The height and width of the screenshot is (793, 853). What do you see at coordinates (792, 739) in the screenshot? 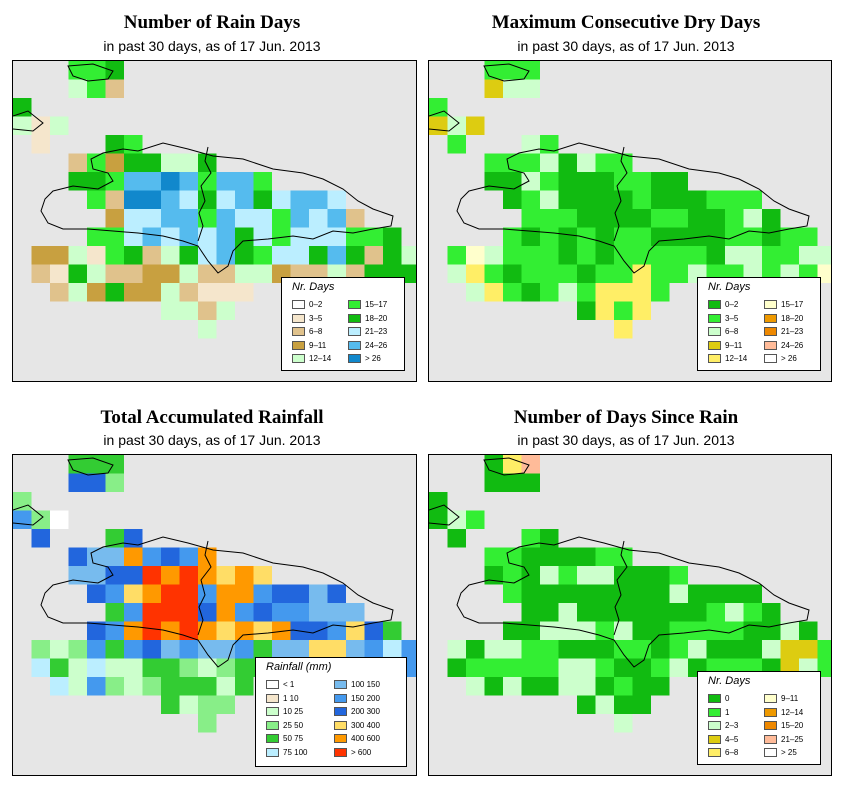
I see `legend-label: 21–25` at bounding box center [792, 739].